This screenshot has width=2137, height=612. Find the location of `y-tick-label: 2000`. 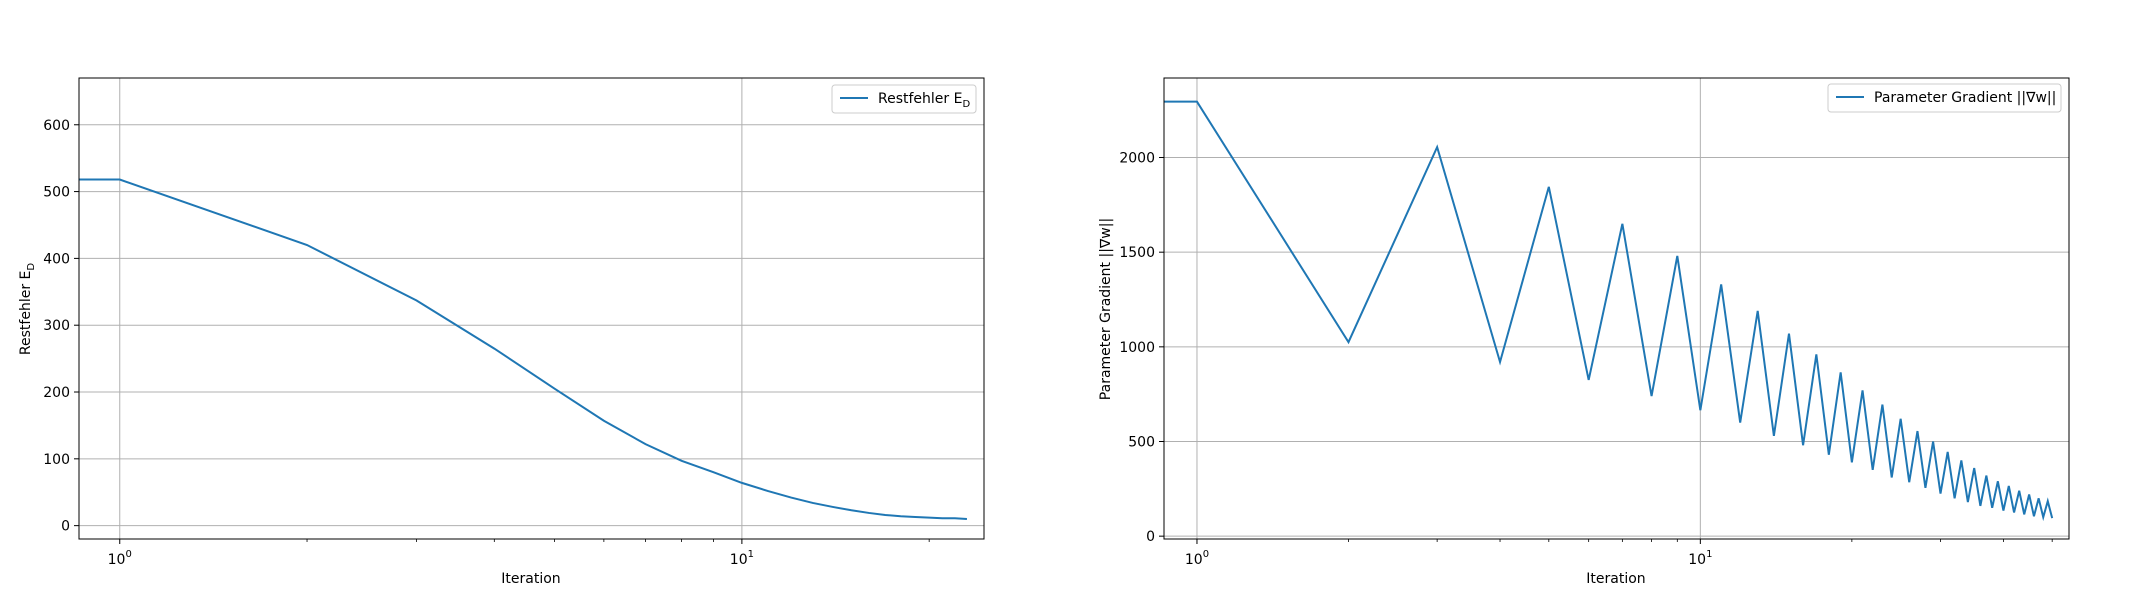

y-tick-label: 2000 is located at coordinates (1137, 159).